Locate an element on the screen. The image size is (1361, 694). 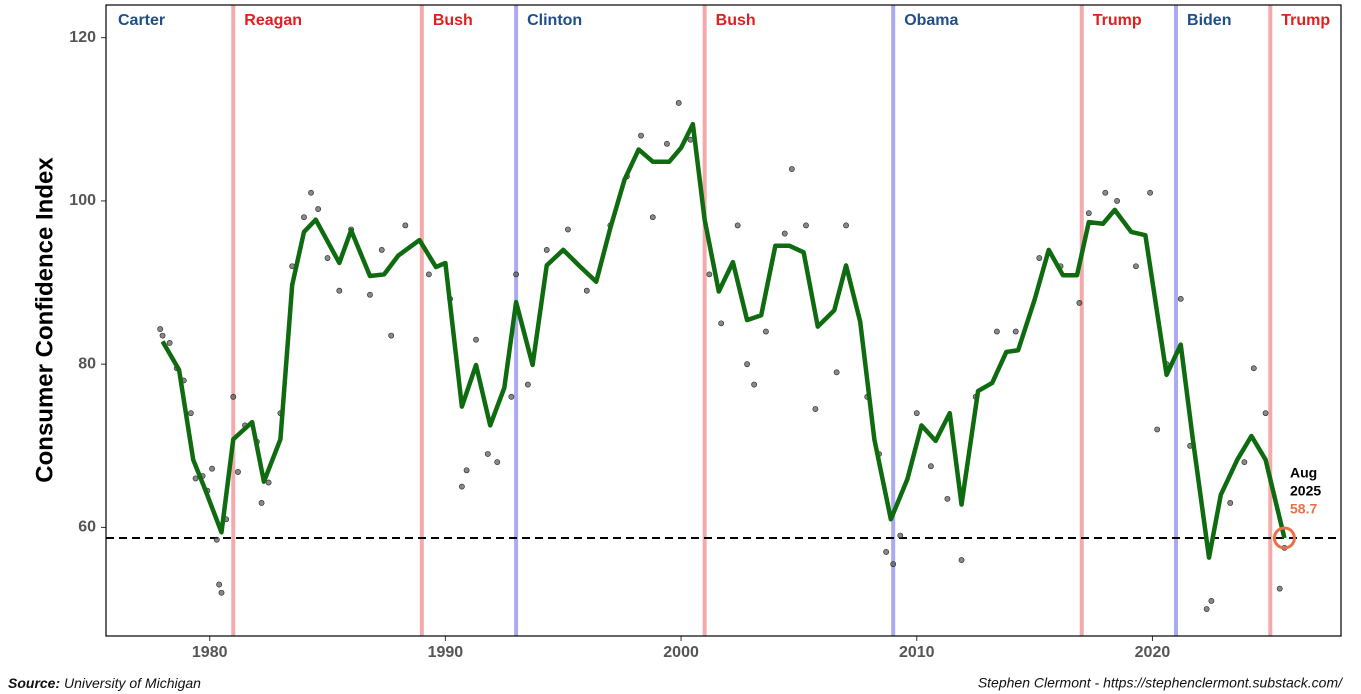
x-tick-label: 2010 is located at coordinates (917, 652).